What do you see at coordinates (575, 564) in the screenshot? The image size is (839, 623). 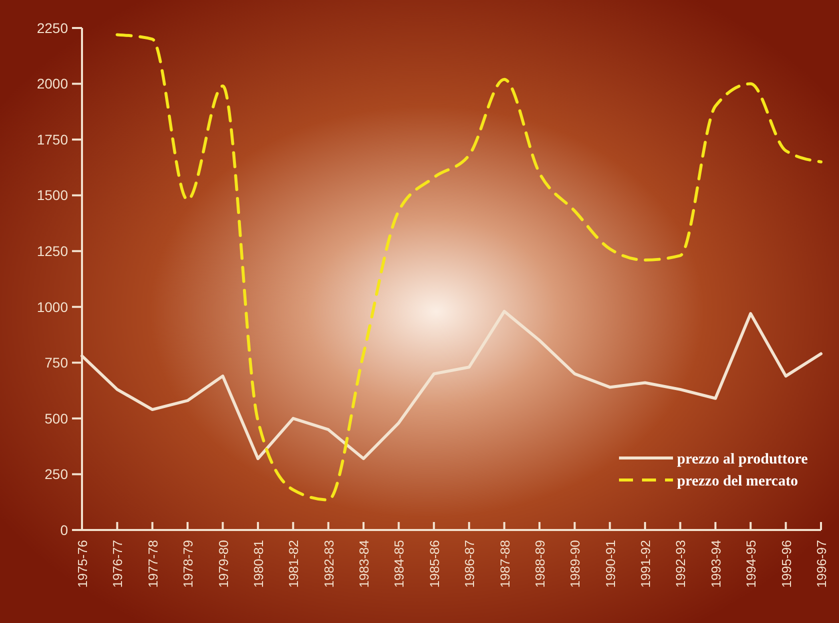 I see `x-tick-label: 1989-90` at bounding box center [575, 564].